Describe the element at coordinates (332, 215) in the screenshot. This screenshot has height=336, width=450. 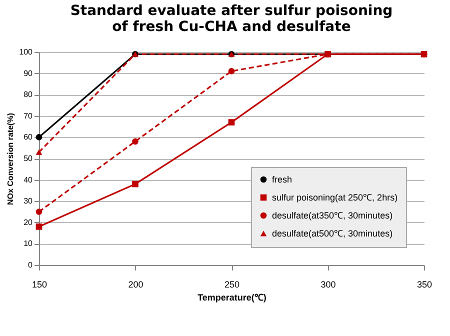
I see `legend-label: desulfate(at350℃, 30minutes)` at that location.